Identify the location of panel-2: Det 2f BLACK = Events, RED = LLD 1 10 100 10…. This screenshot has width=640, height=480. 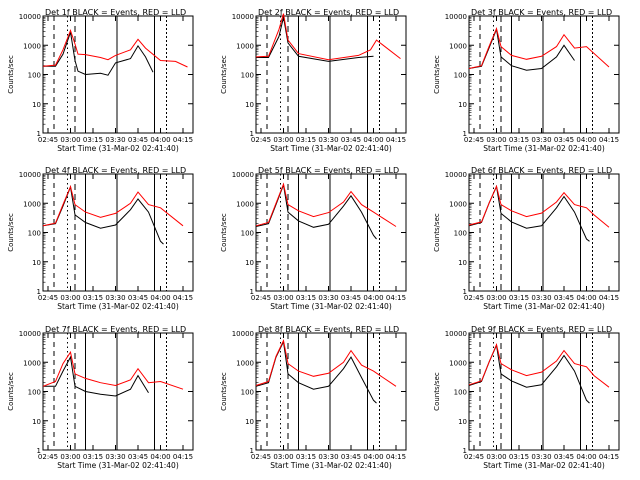
(313, 80).